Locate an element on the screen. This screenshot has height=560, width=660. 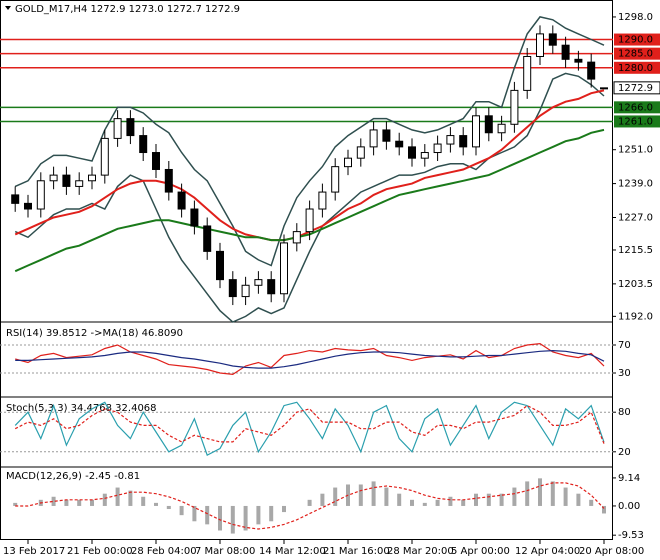
x-tick-label: 28 Mar 20:00 is located at coordinates (420, 551).